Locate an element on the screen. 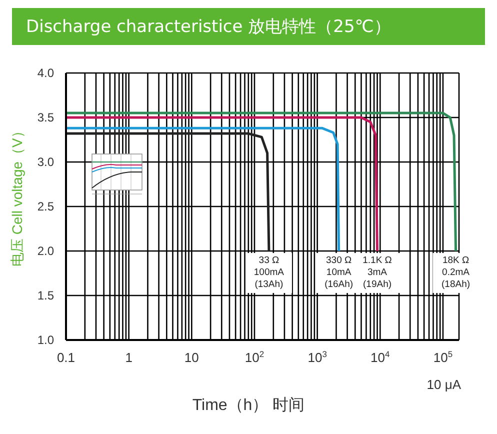 This screenshot has width=497, height=434. x-tick-label: 10 is located at coordinates (191, 357).